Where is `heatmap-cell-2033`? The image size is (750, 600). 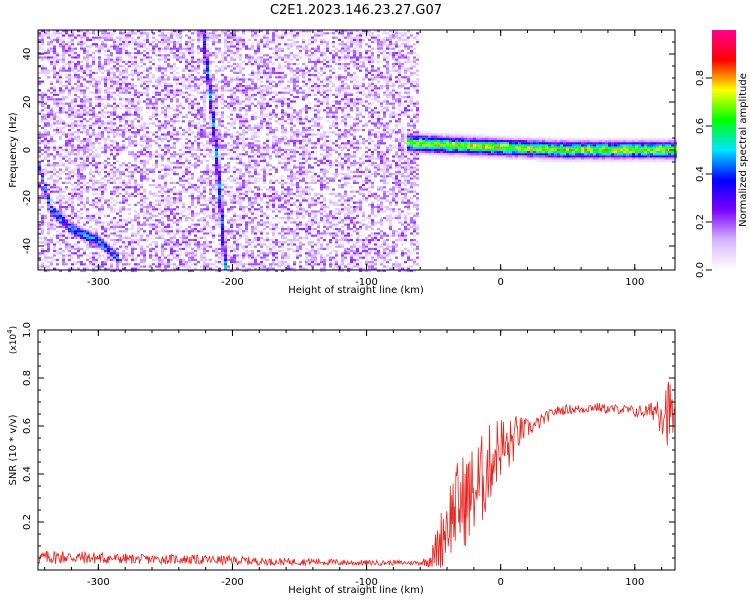 heatmap-cell-2033 is located at coordinates (132, 174).